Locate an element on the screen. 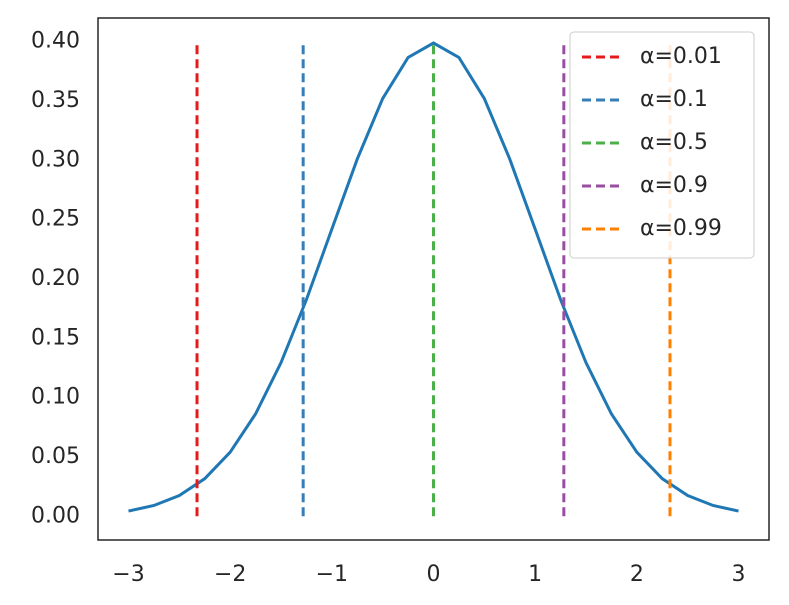 The width and height of the screenshot is (789, 605). legend-frame is located at coordinates (662, 145).